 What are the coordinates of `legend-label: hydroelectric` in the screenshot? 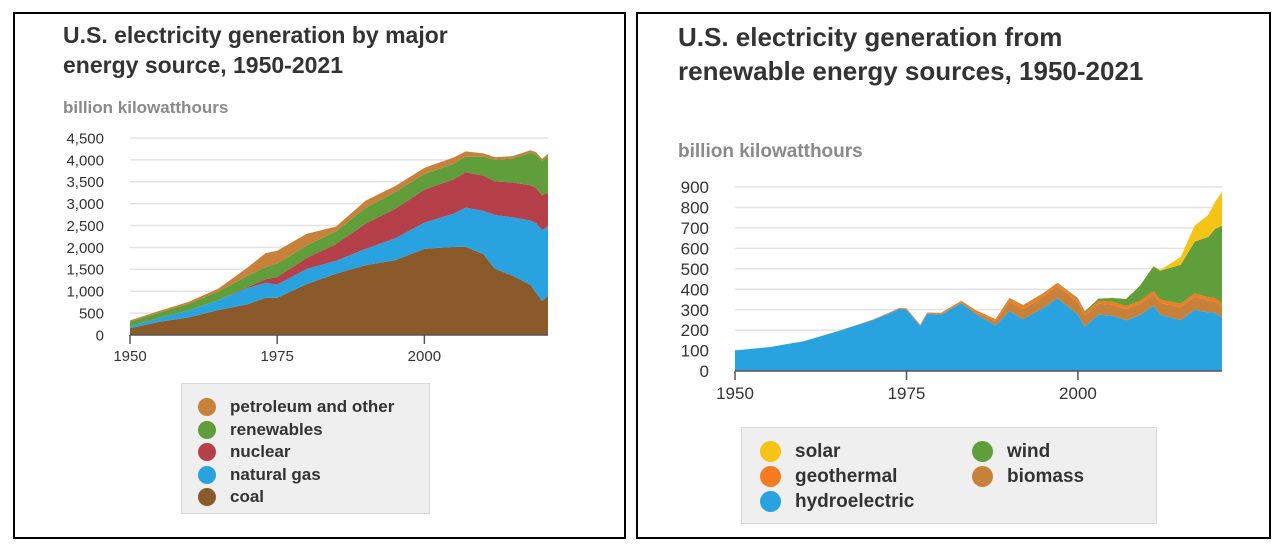 It's located at (855, 501).